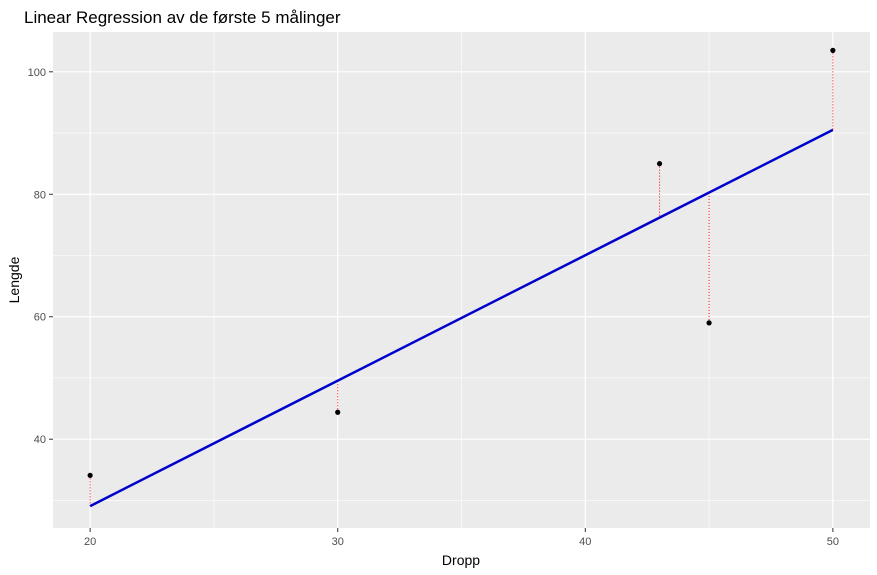 The width and height of the screenshot is (877, 575). I want to click on x-tick-label: 20, so click(90, 542).